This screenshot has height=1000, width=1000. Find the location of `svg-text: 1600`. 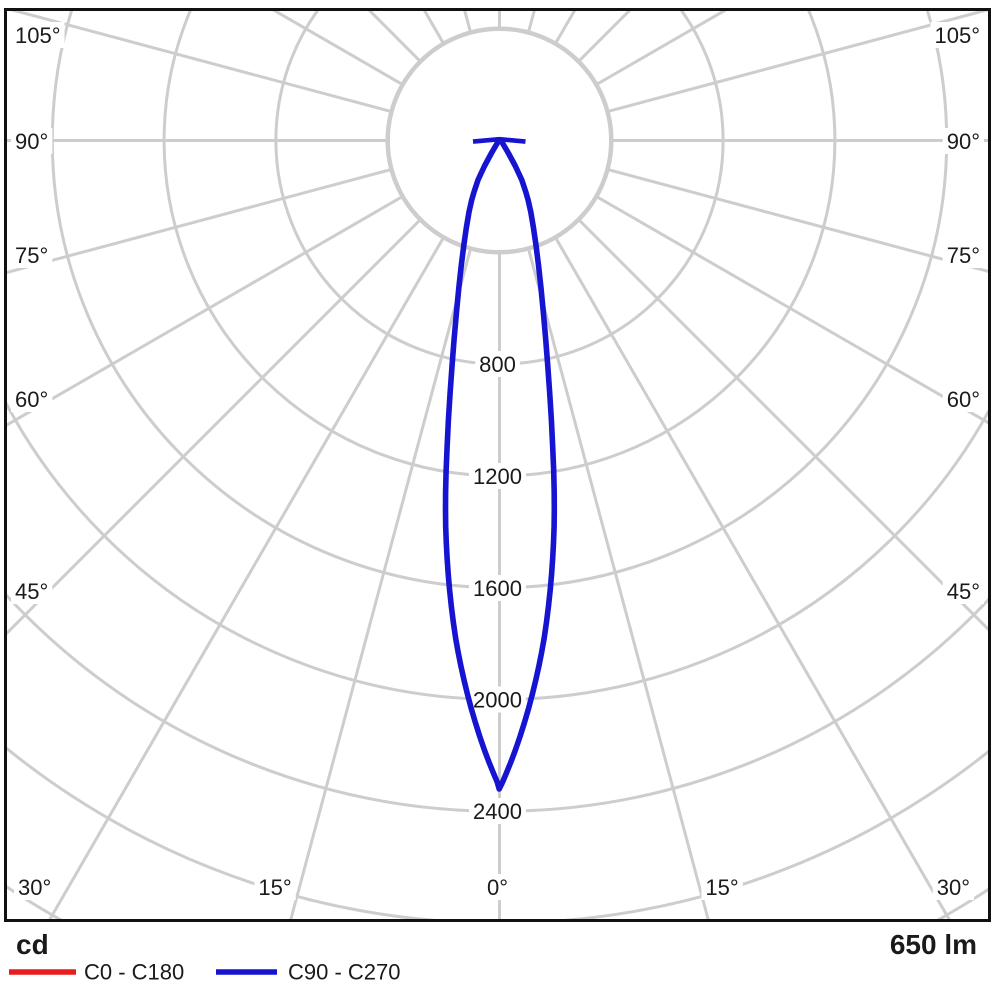

svg-text: 1600 is located at coordinates (497, 588).